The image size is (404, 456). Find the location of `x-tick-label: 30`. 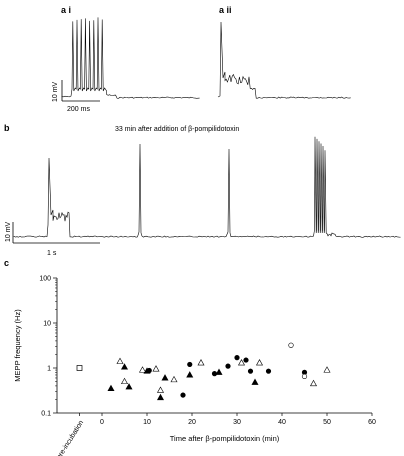

x-tick-label: 30 is located at coordinates (237, 422).